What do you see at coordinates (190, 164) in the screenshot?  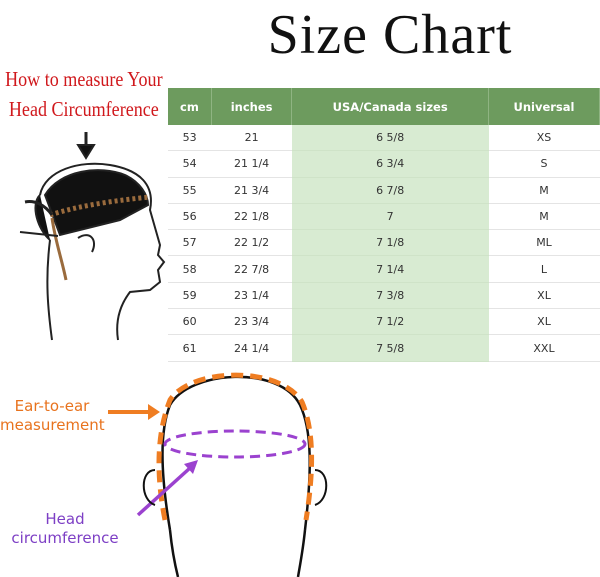 I see `table-cell: 54` at bounding box center [190, 164].